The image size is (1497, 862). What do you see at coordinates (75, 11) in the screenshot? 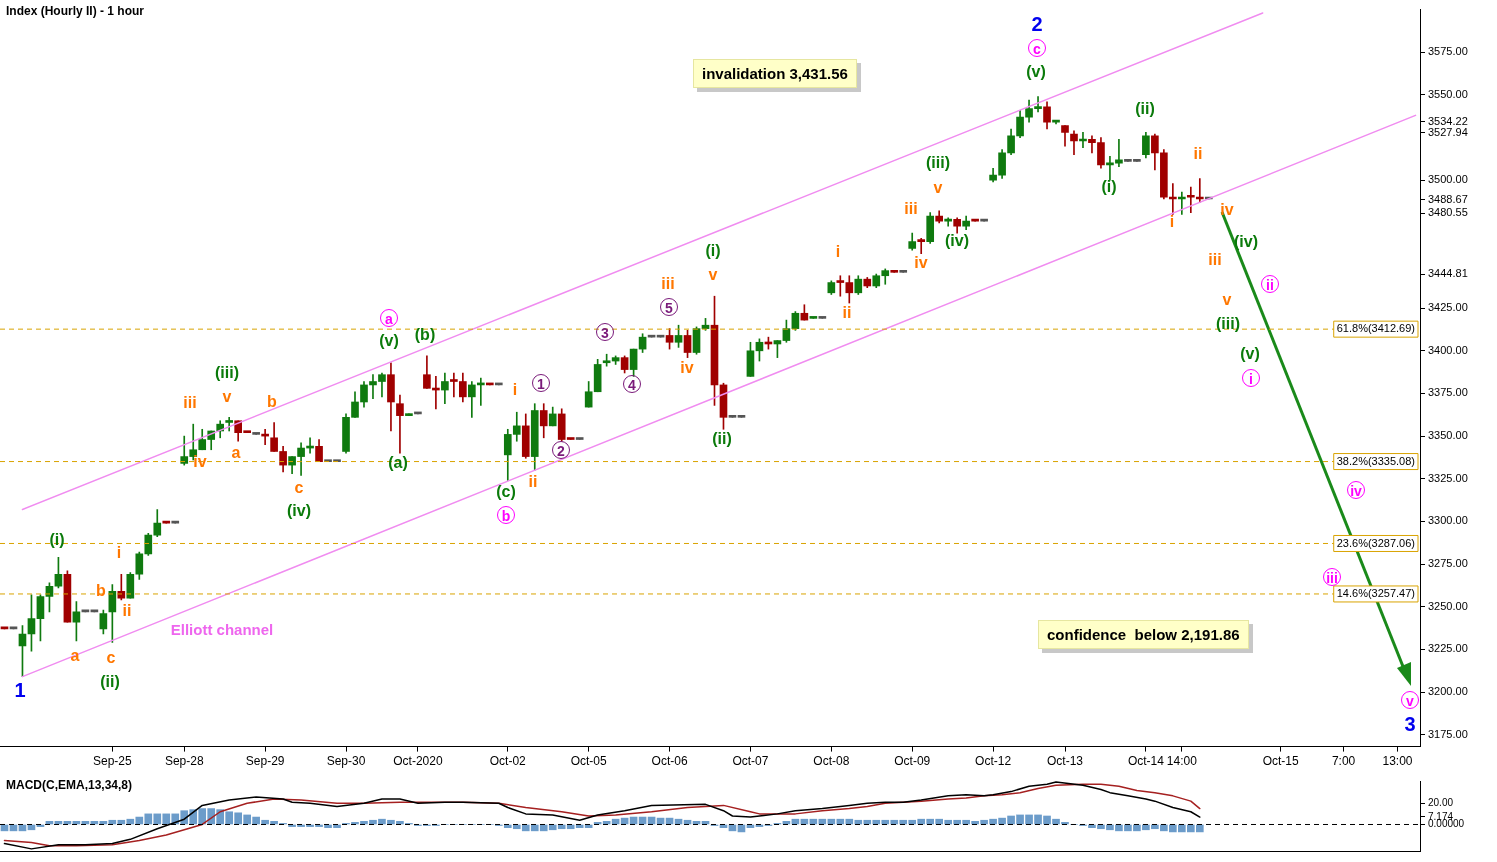
I see `chart-title: Index (Hourly II) - 1 hour` at bounding box center [75, 11].